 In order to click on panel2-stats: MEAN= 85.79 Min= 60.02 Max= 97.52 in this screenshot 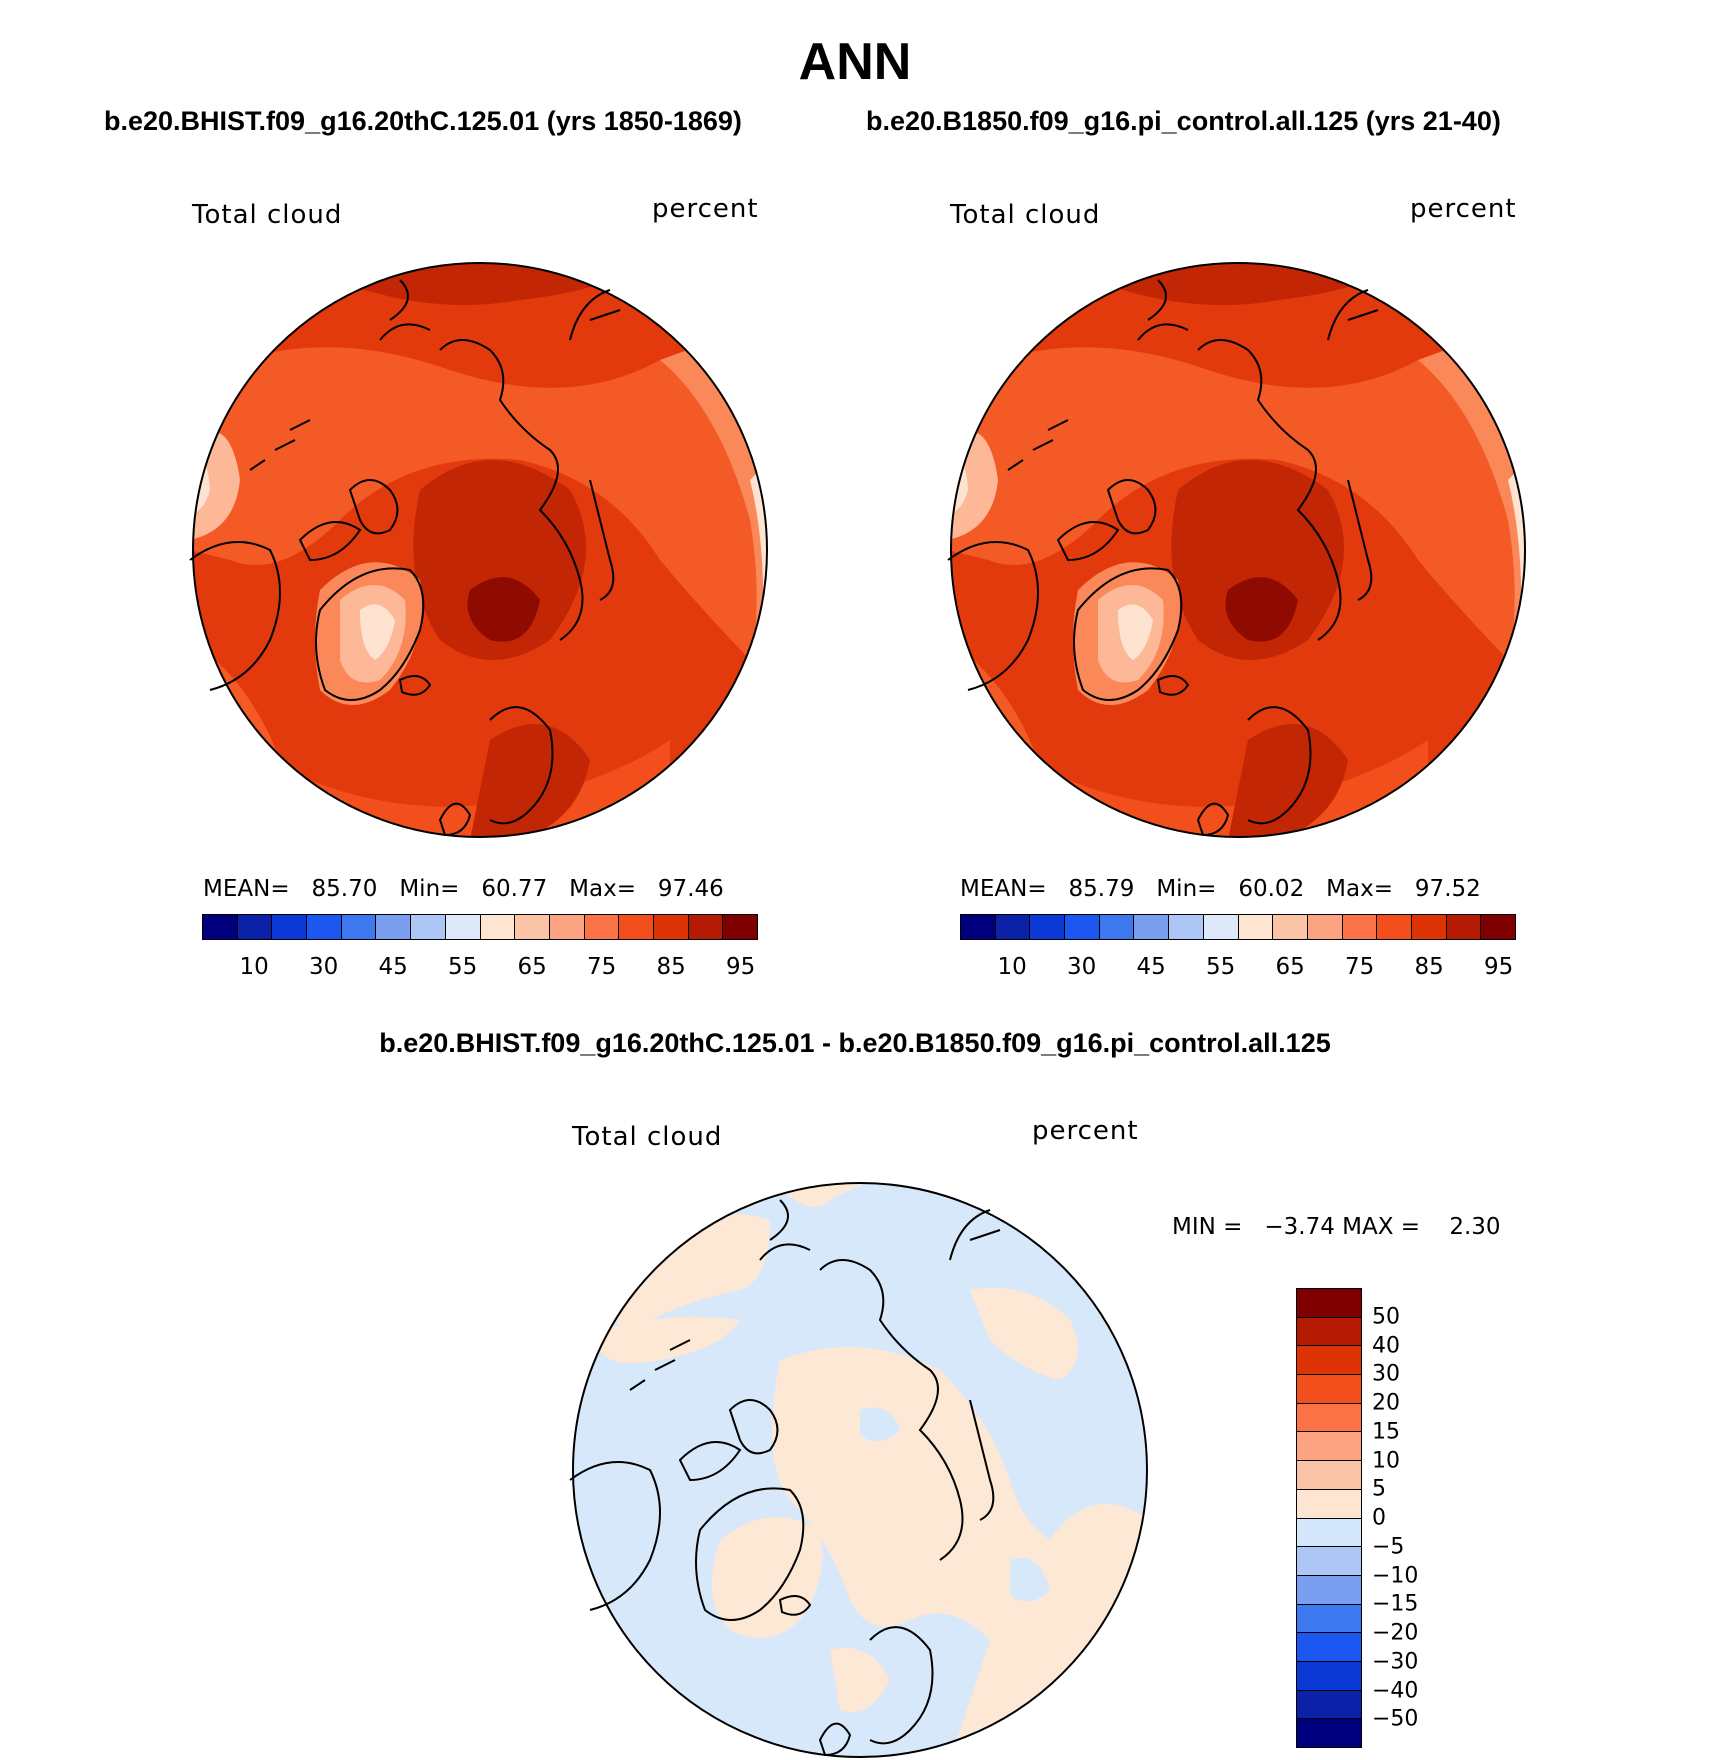, I will do `click(1220, 889)`.